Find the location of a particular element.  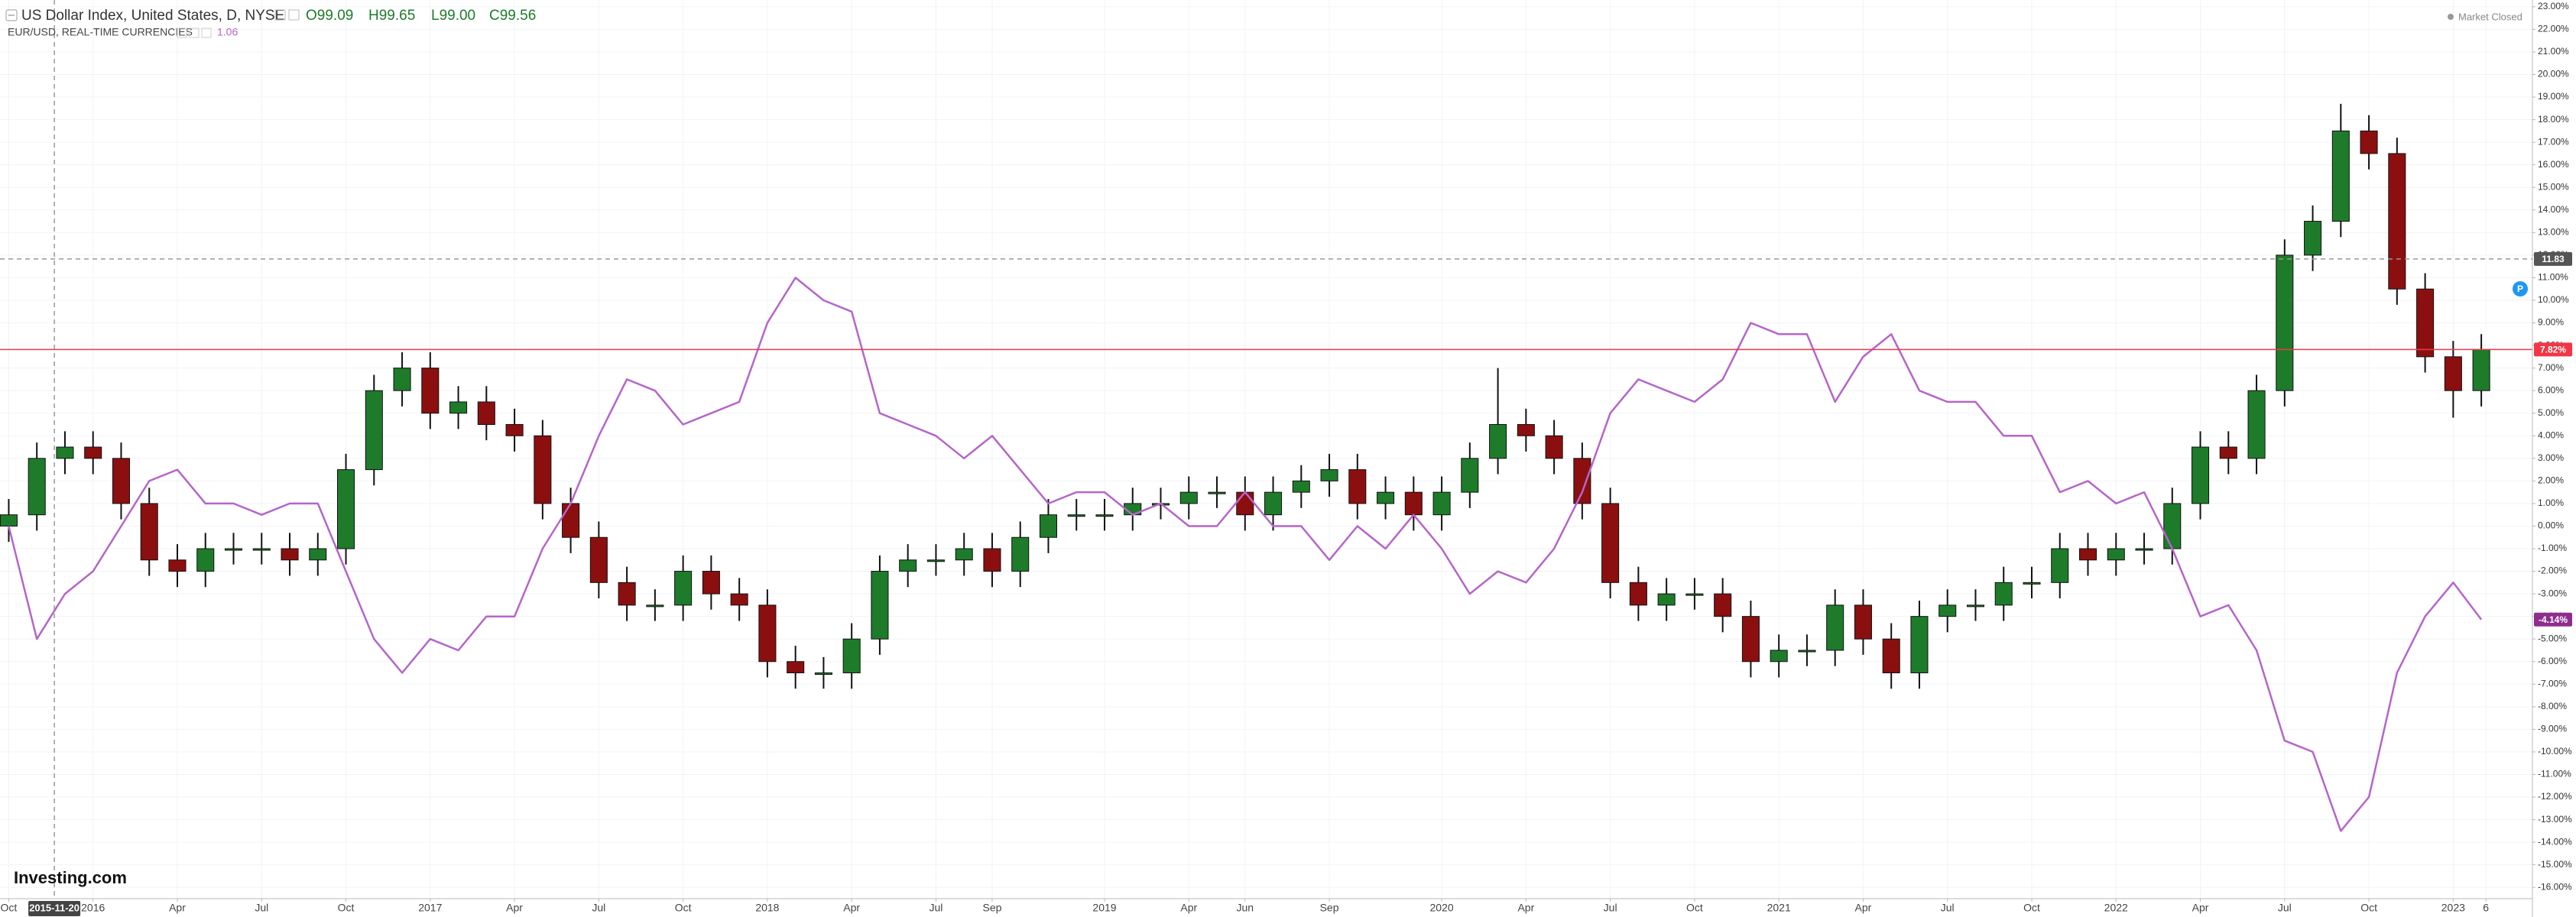

price-label: 7.82% is located at coordinates (2553, 350).